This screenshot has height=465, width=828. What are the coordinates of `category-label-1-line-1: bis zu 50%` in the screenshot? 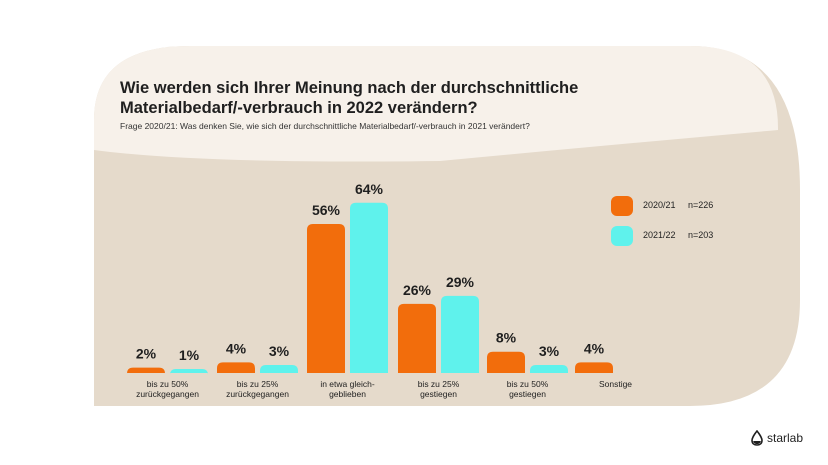 It's located at (168, 384).